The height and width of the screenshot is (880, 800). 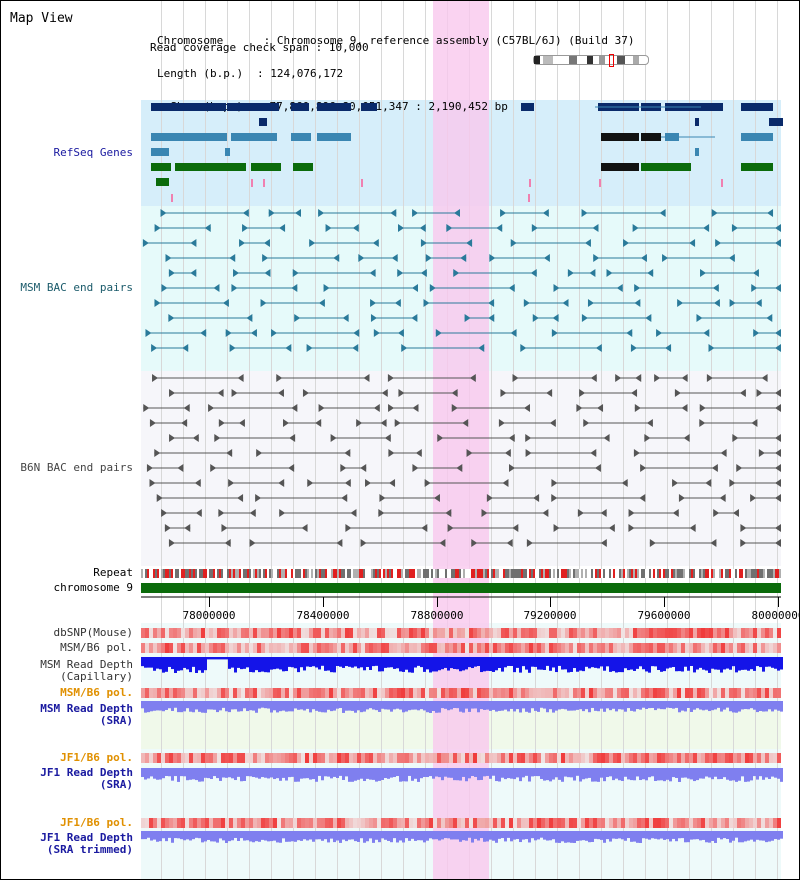 I want to click on dbsnp-label: dbSNP(Mouse), so click(x=93, y=632).